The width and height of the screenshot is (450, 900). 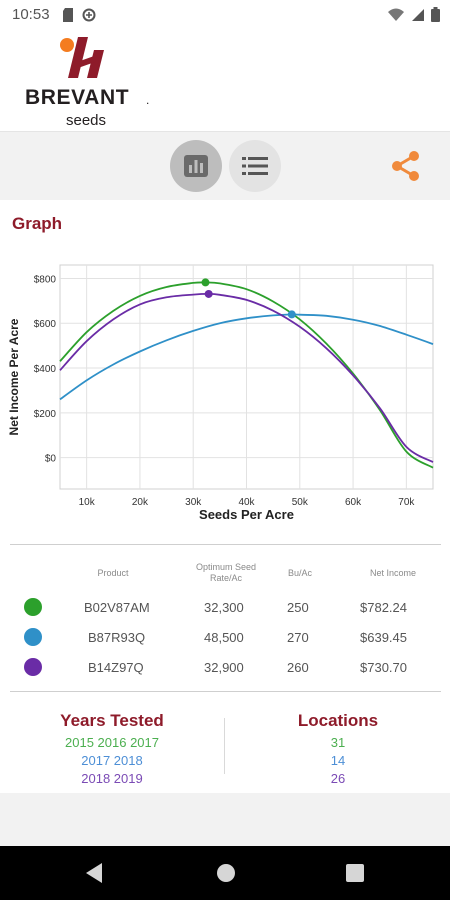 I want to click on brevant-logo: BREVANT . seeds, so click(x=87, y=83).